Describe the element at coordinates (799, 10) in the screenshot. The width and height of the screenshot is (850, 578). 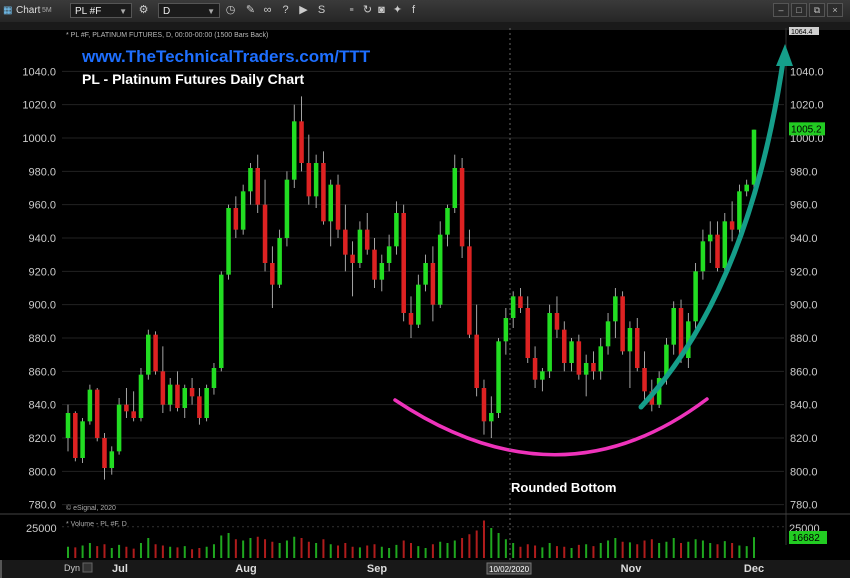
I see `maximize-icon: □` at that location.